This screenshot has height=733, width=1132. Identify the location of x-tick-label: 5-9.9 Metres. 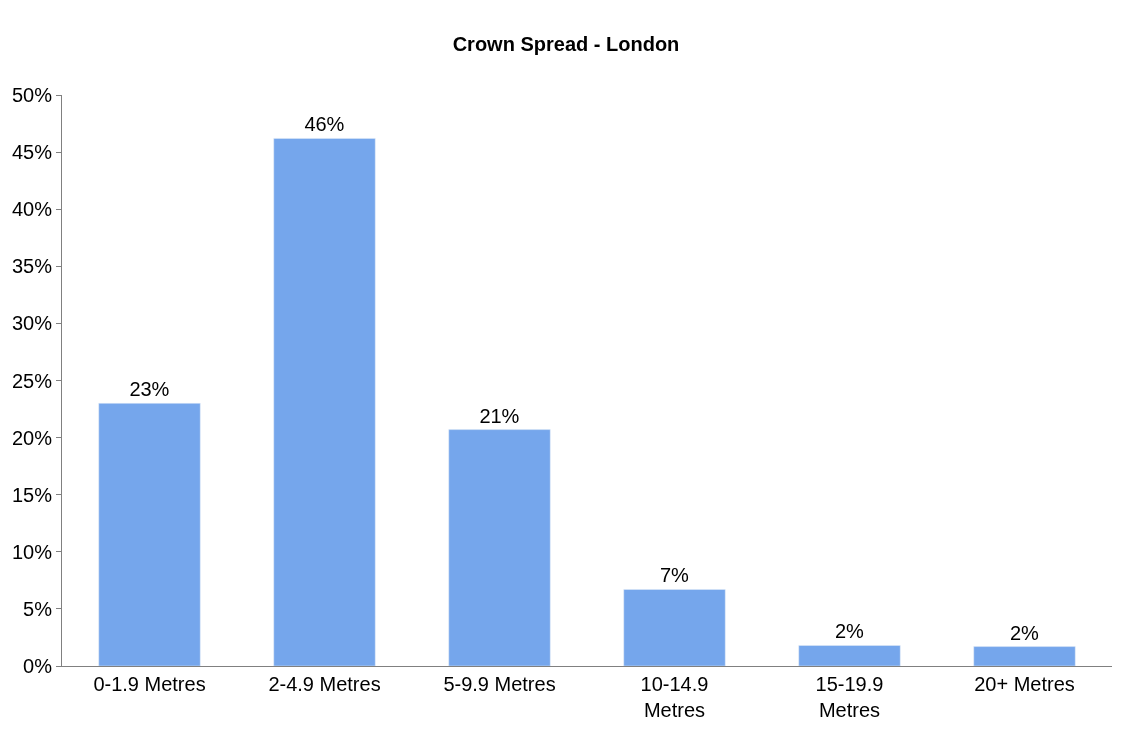
(499, 684).